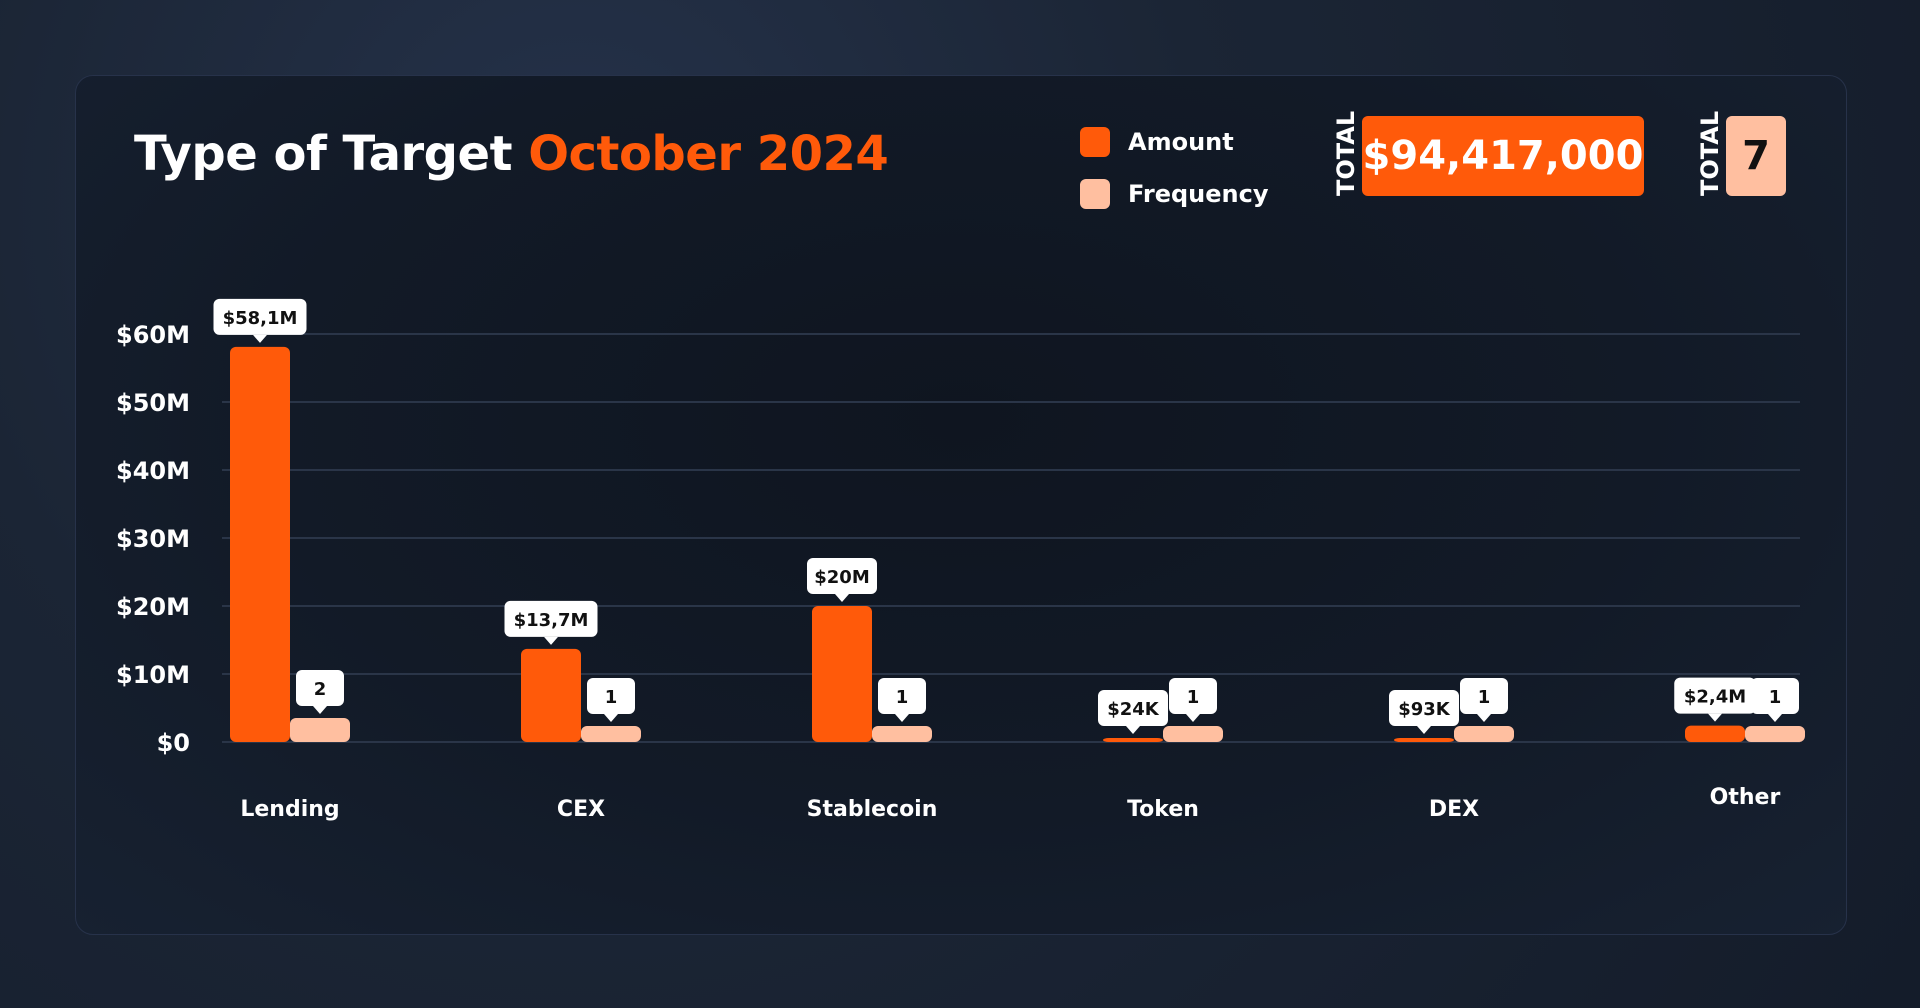 The width and height of the screenshot is (1920, 1008). What do you see at coordinates (1095, 194) in the screenshot?
I see `legend-swatch-frequency` at bounding box center [1095, 194].